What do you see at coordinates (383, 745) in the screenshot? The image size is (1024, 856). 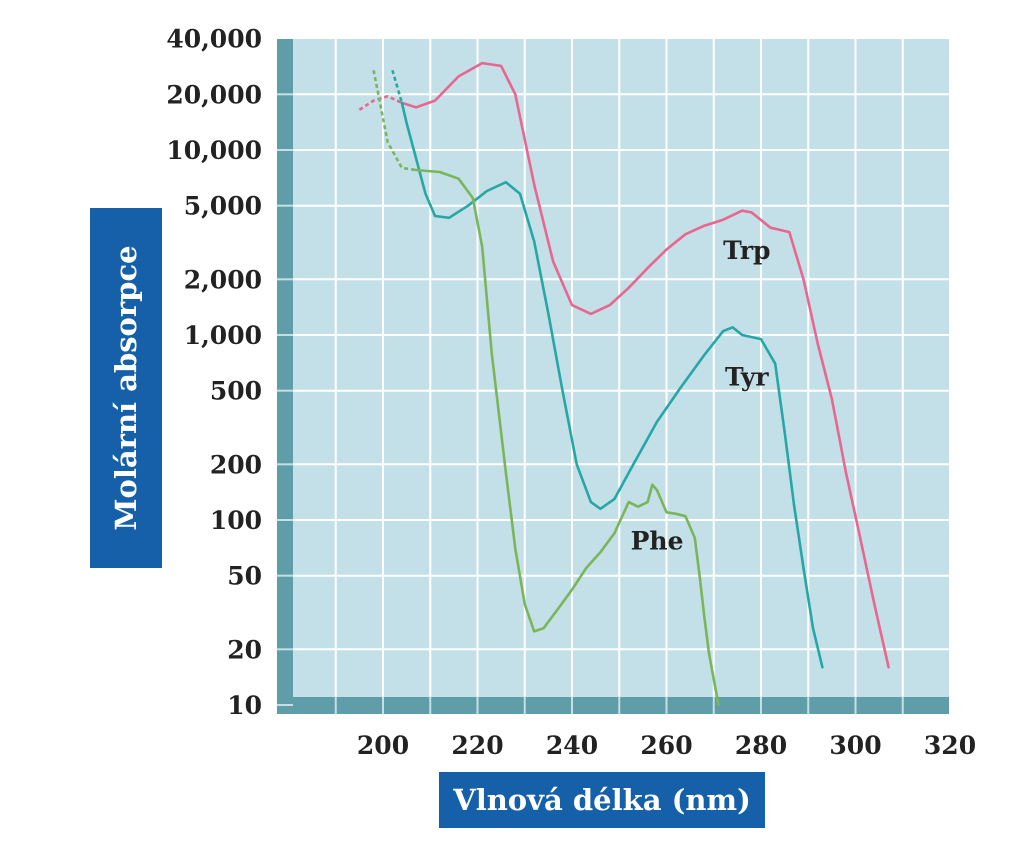 I see `x-tick-label: 200` at bounding box center [383, 745].